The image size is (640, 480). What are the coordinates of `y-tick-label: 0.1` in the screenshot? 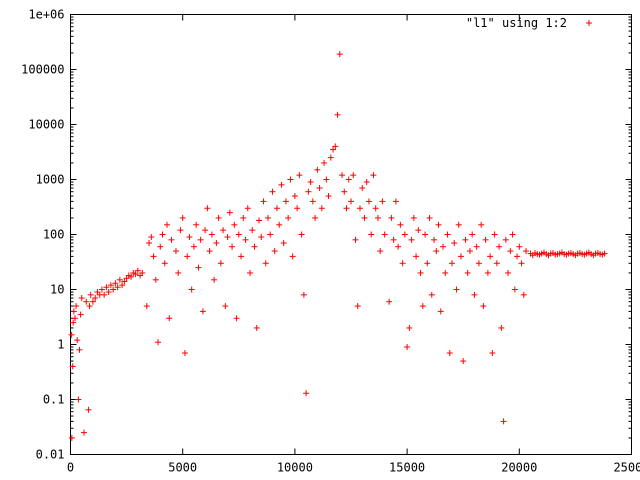 It's located at (54, 400).